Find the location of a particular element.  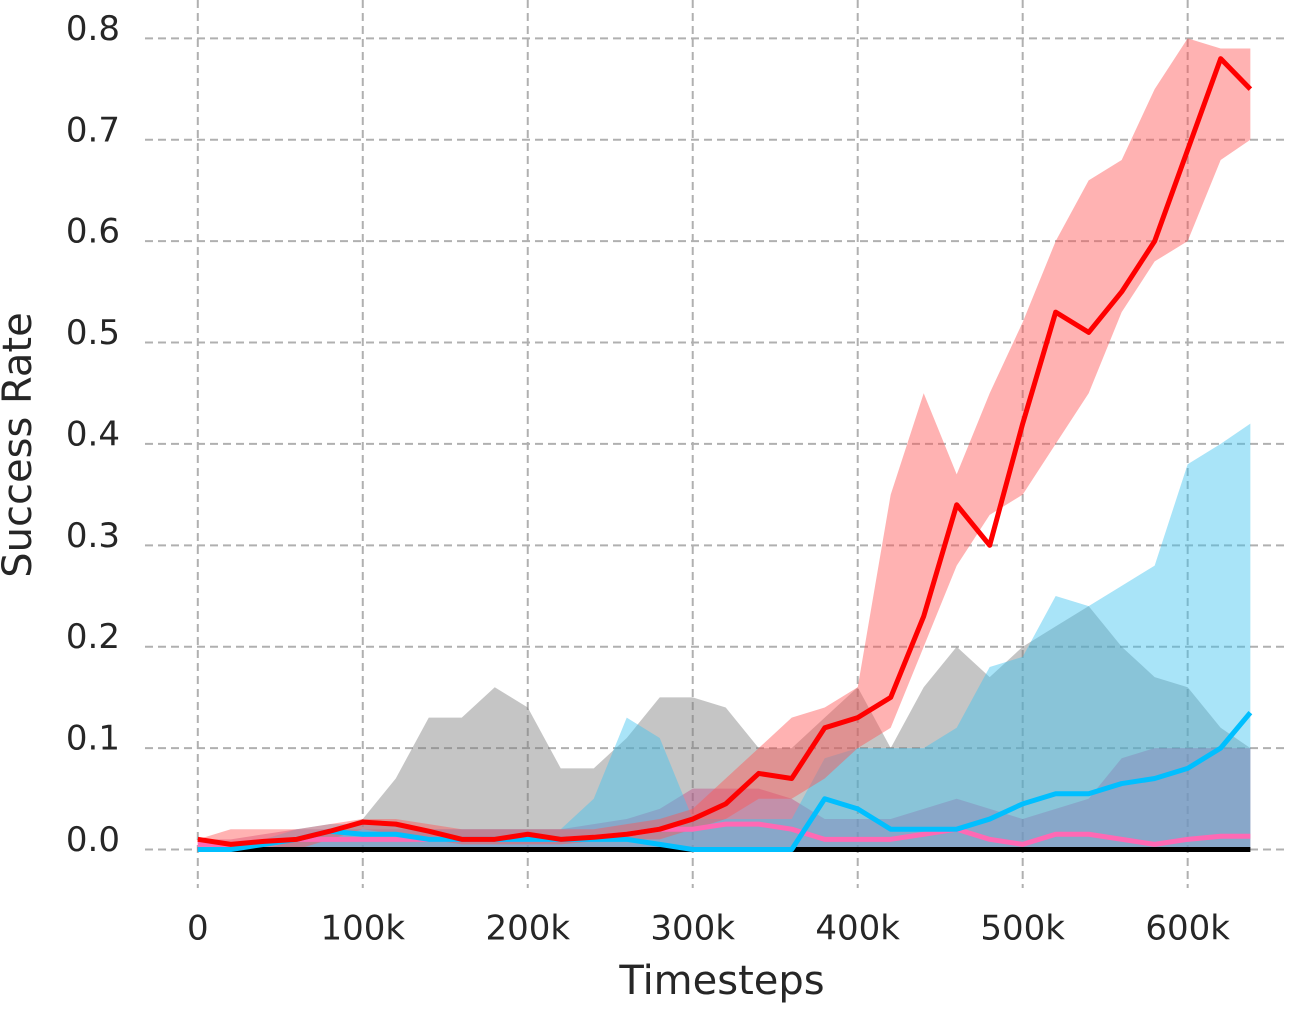

y-tick-label: 0.5 is located at coordinates (93, 333).